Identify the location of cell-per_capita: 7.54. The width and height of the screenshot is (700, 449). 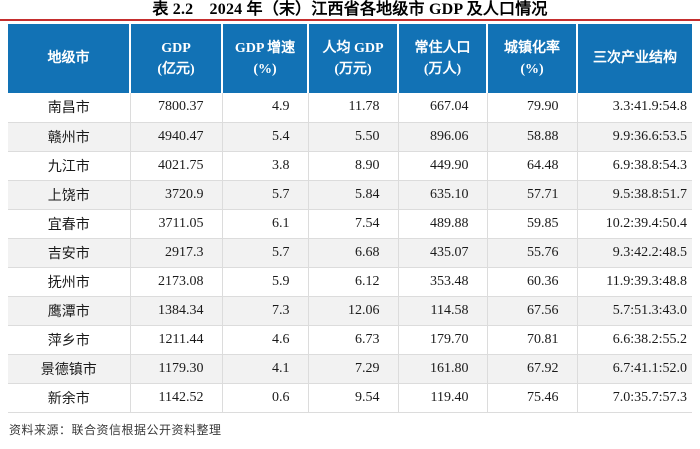
(353, 223).